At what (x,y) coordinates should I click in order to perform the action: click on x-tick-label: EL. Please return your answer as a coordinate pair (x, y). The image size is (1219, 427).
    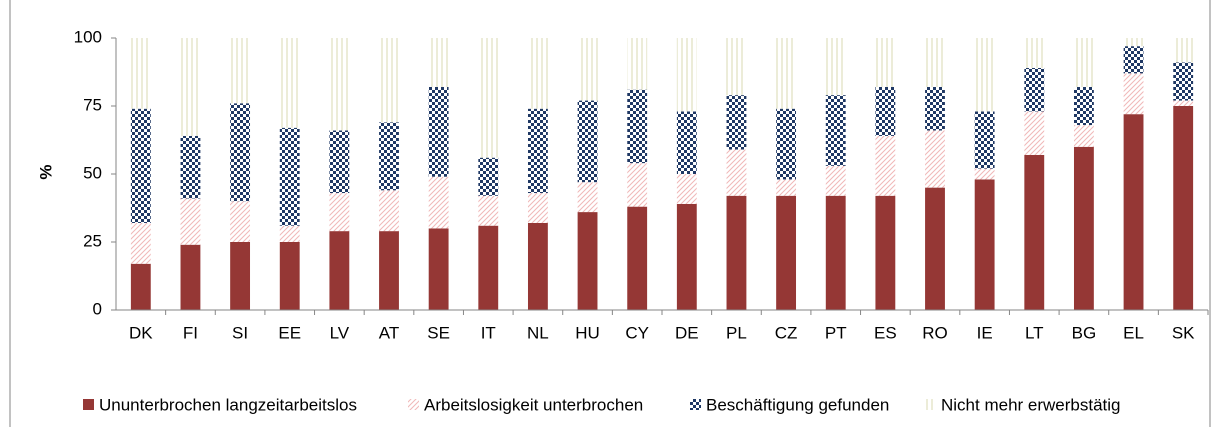
    Looking at the image, I should click on (1133, 332).